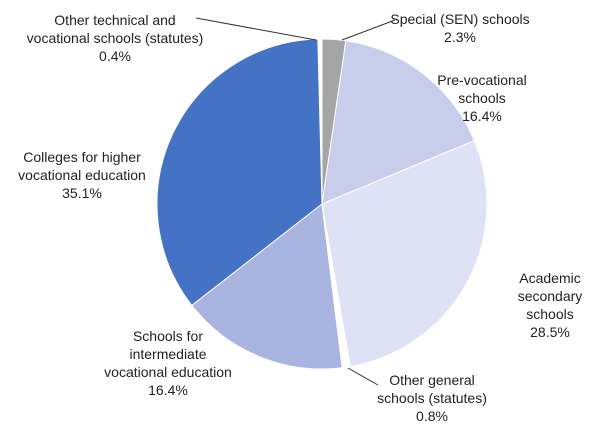 This screenshot has height=430, width=611. I want to click on category-name: Other general schools (statutes), so click(432, 389).